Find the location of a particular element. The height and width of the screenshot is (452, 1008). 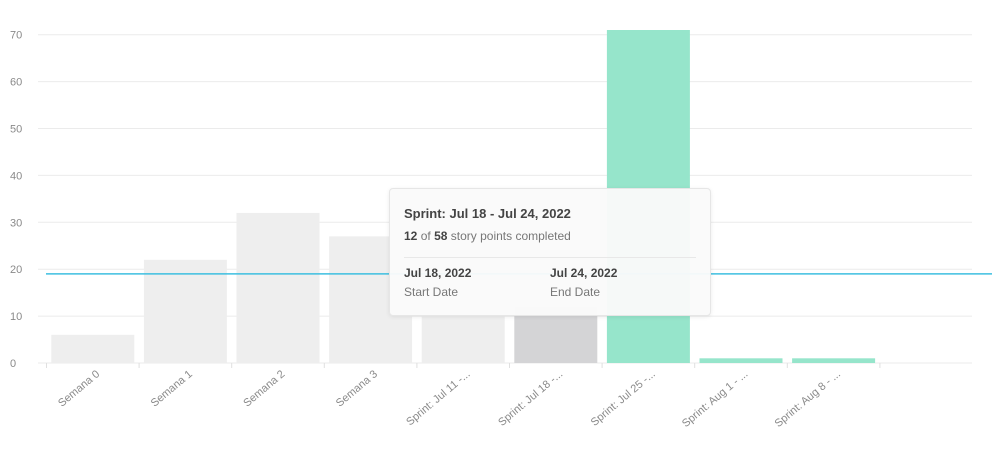

y-tick-label: 40 is located at coordinates (16, 176).